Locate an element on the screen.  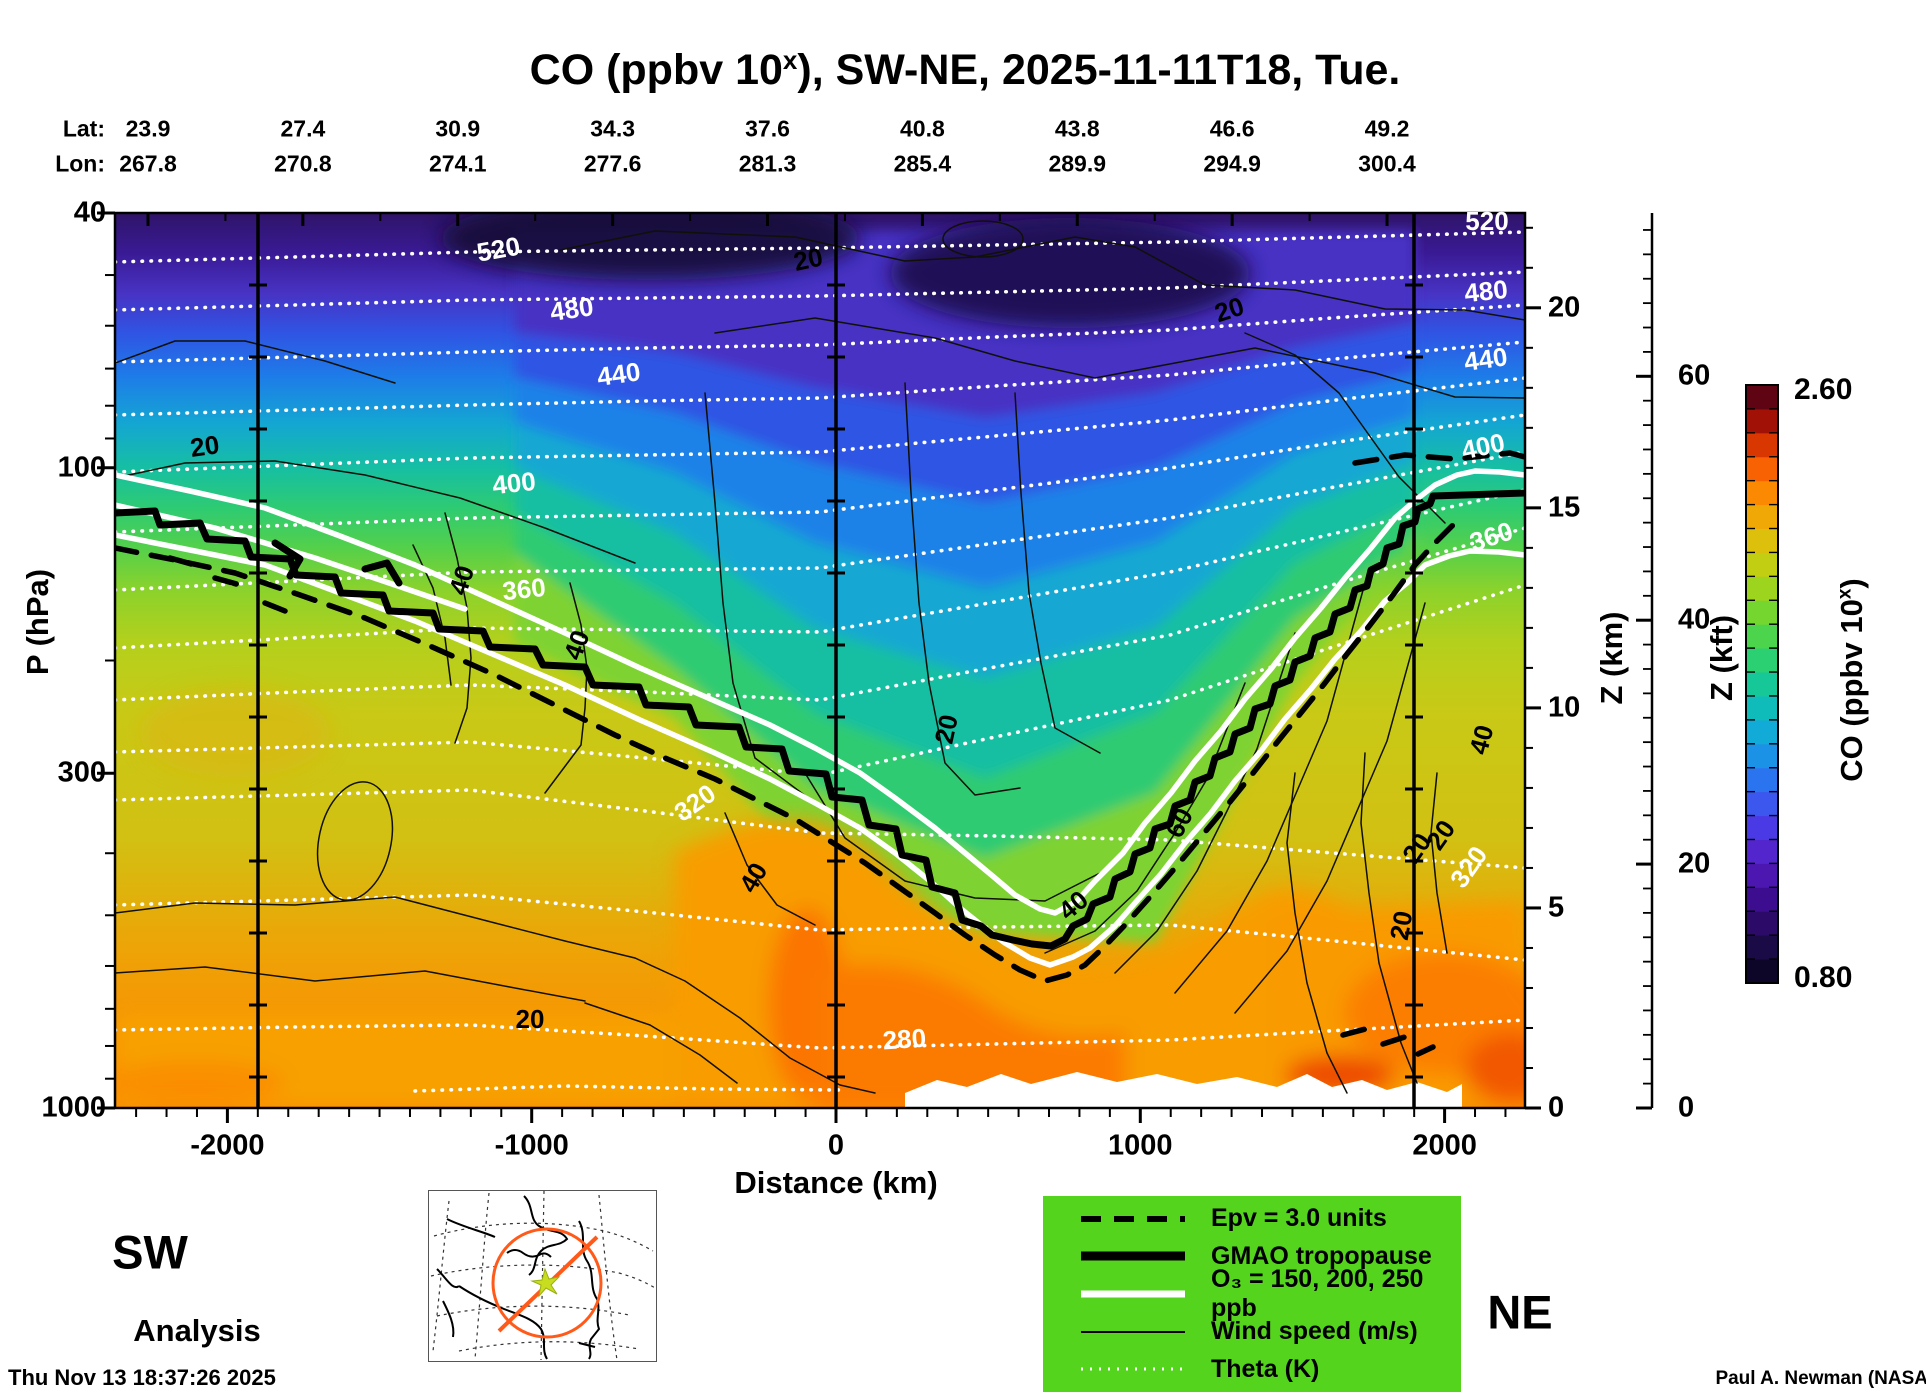
legend-line-sample-dash-black is located at coordinates (1133, 1218).